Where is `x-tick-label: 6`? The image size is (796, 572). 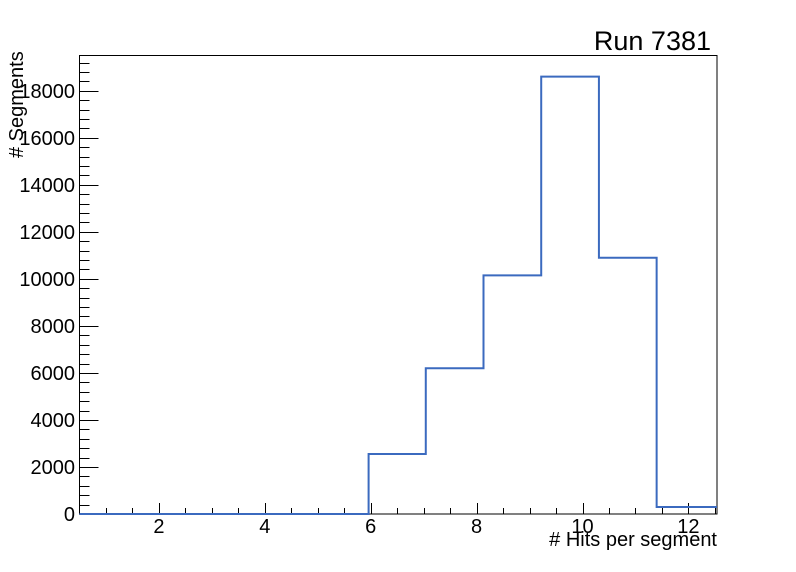
x-tick-label: 6 is located at coordinates (370, 527).